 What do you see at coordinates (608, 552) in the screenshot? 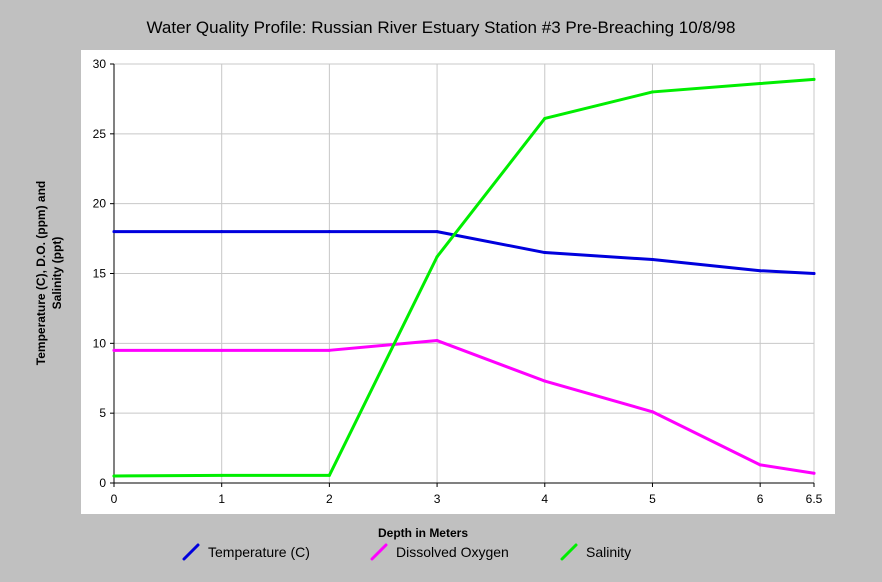
I see `legend-label-salinity: Salinity` at bounding box center [608, 552].